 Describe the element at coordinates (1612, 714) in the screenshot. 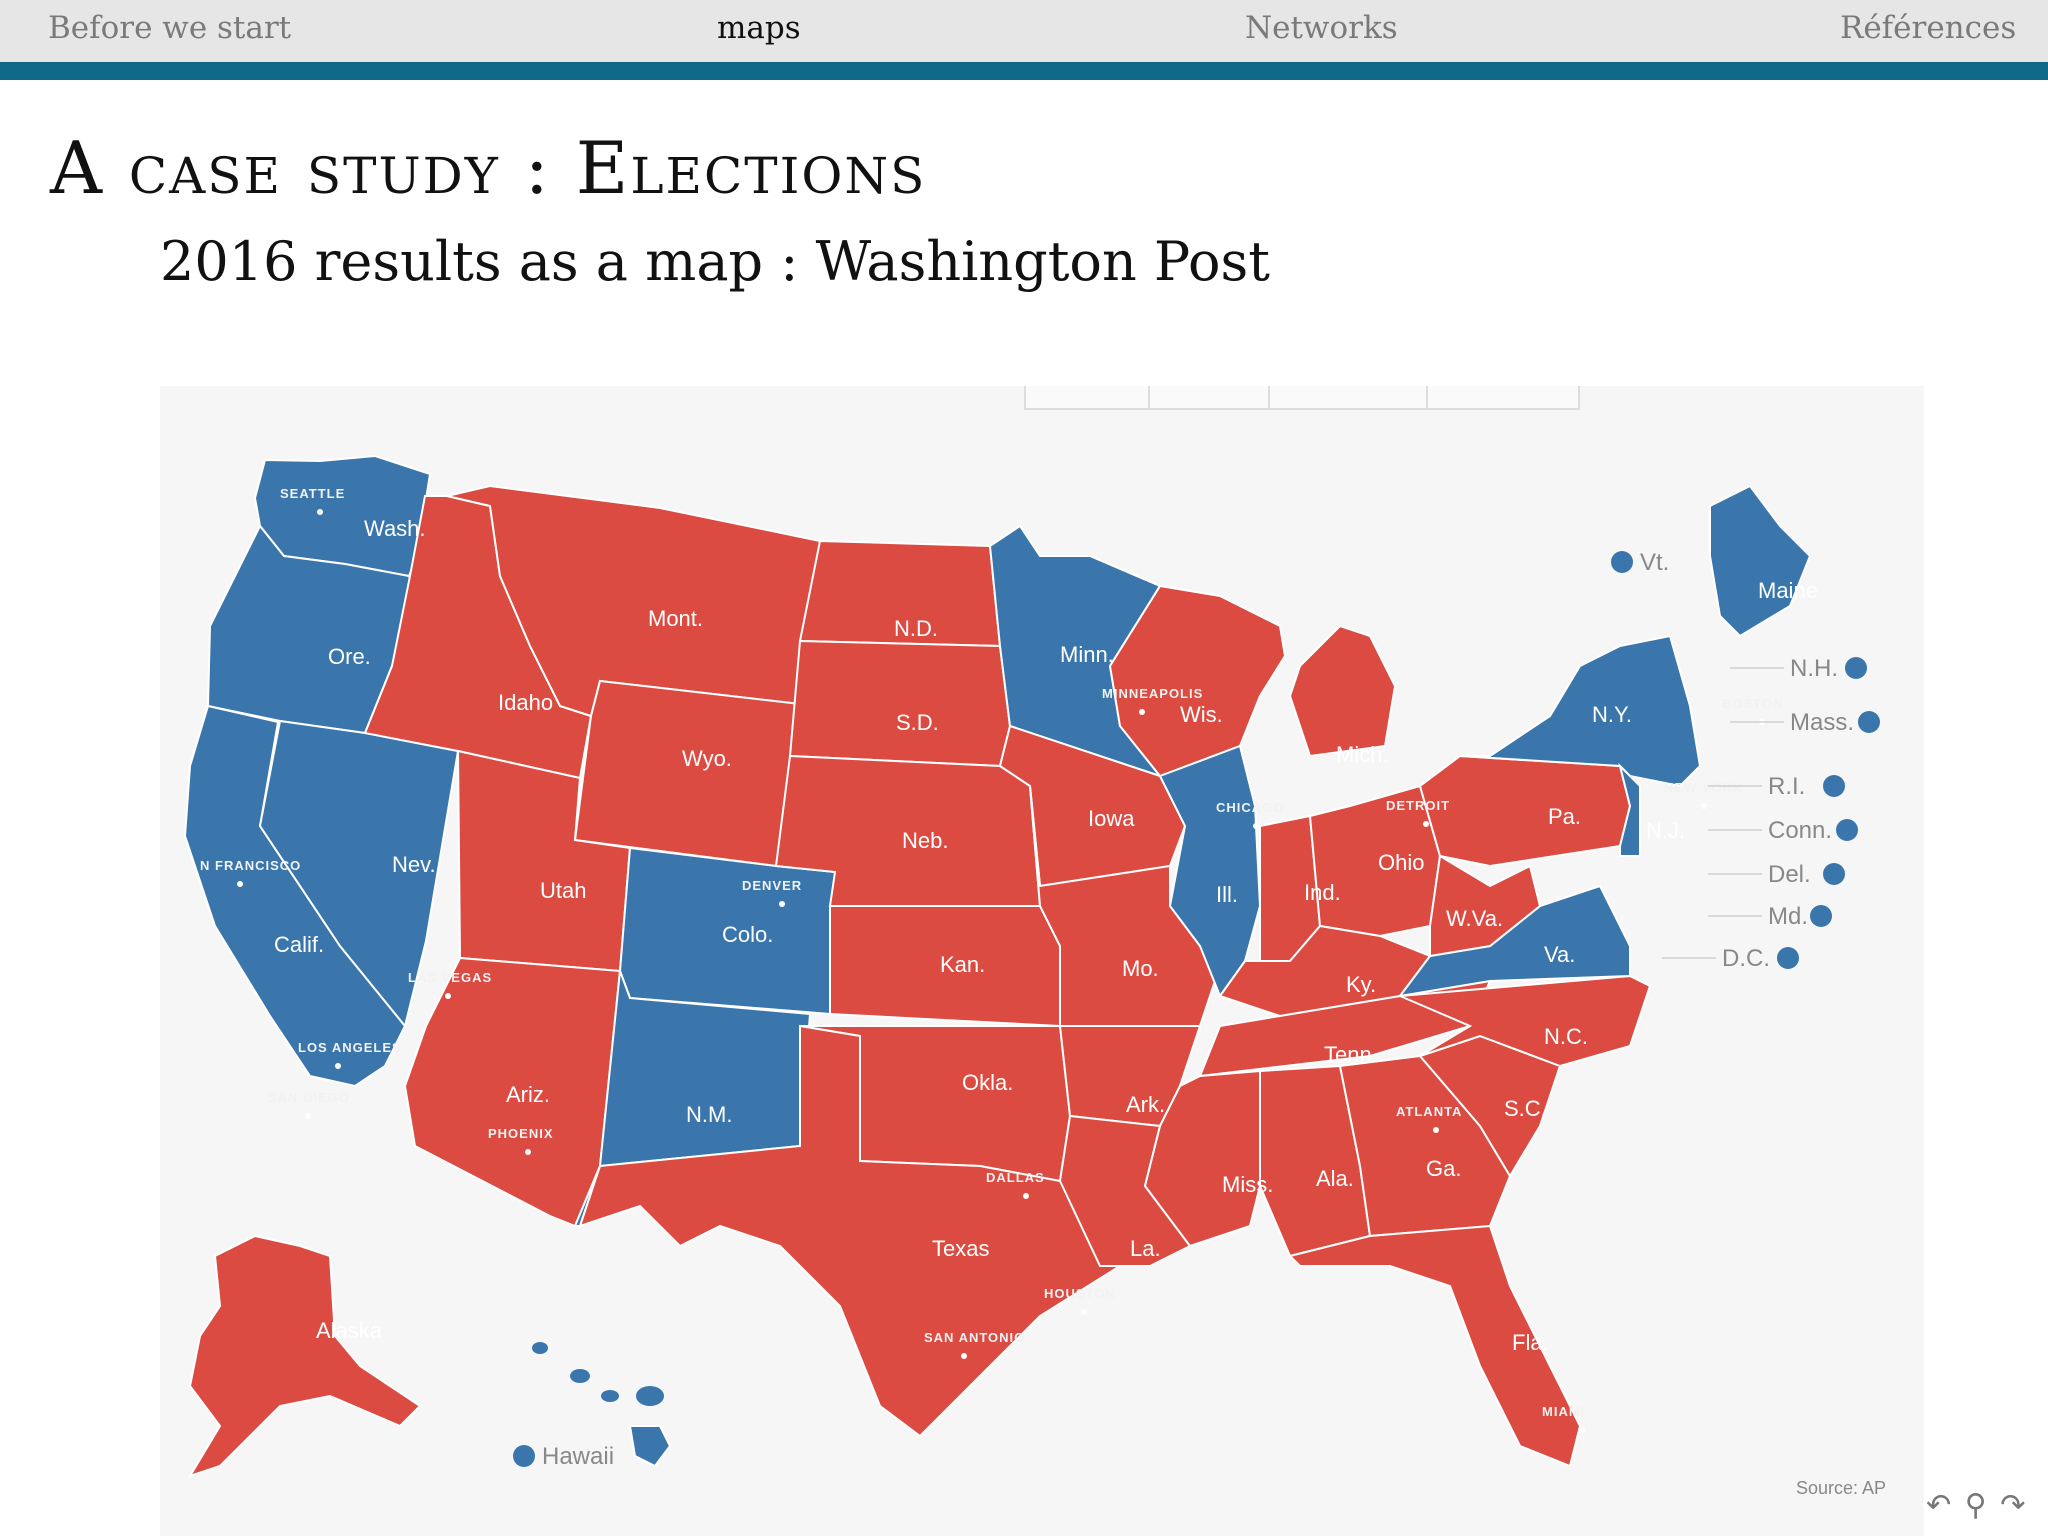

I see `state-label: N.Y.` at that location.